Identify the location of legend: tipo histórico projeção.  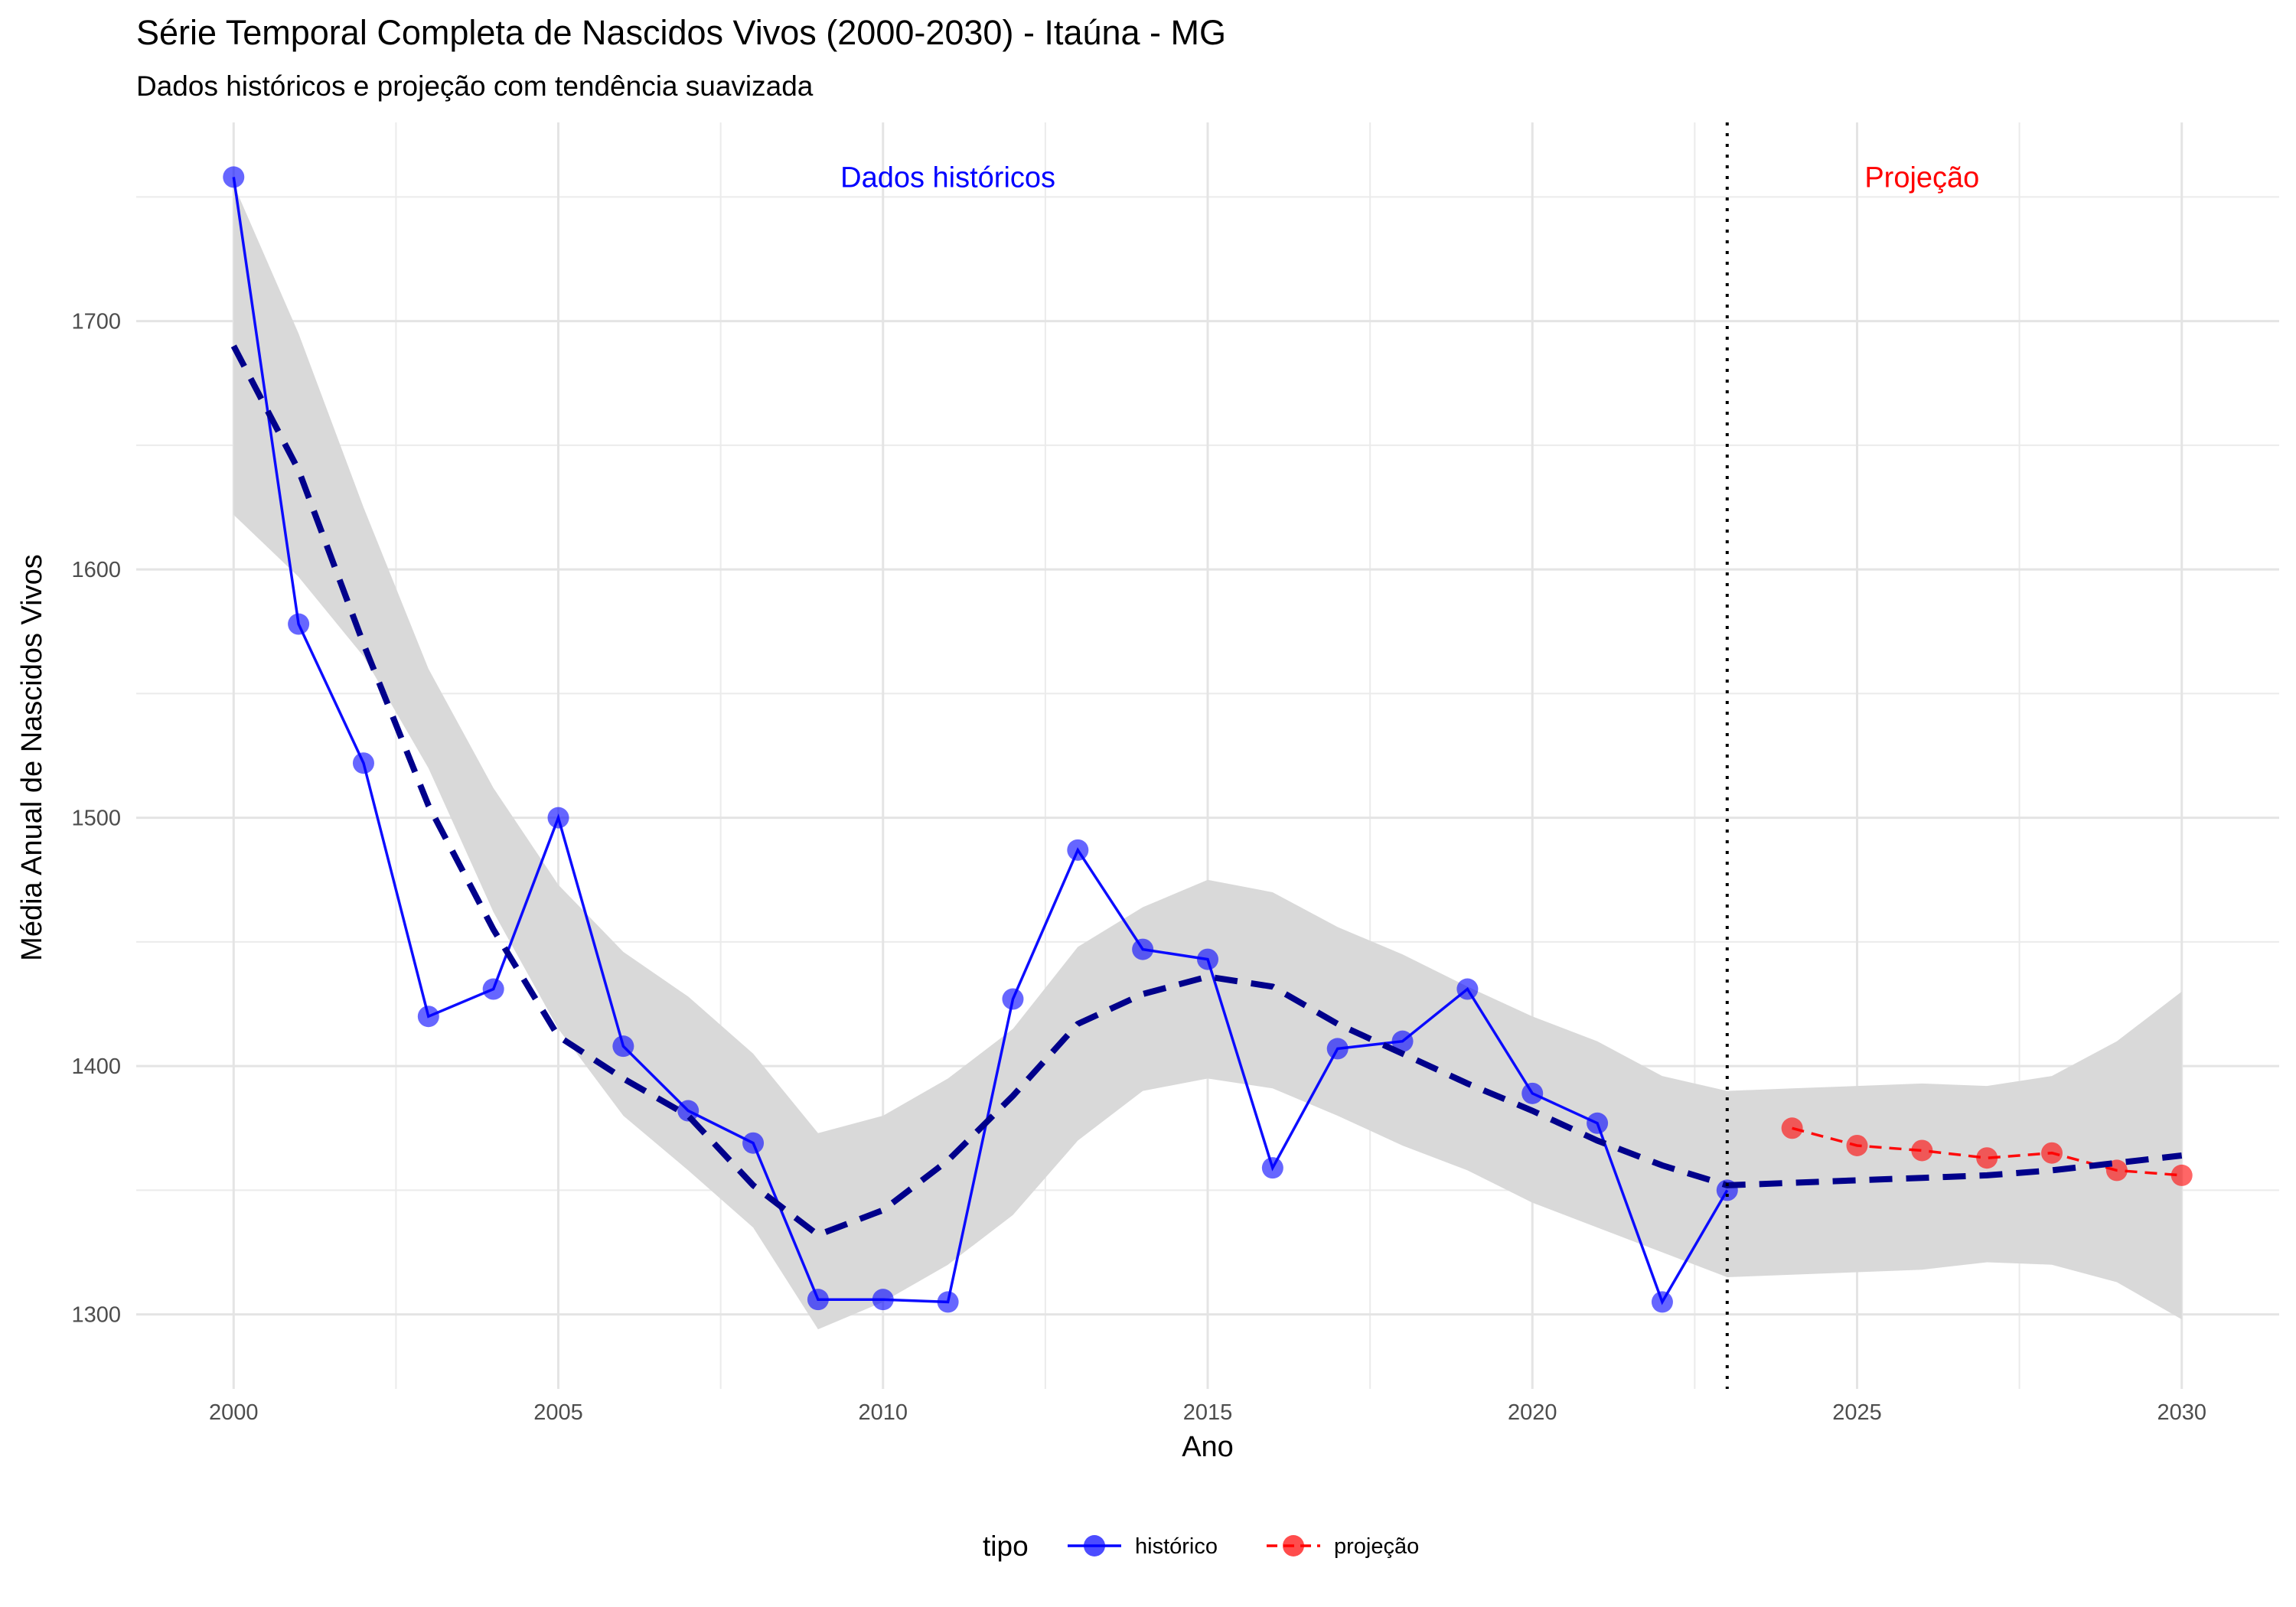
(1201, 1546).